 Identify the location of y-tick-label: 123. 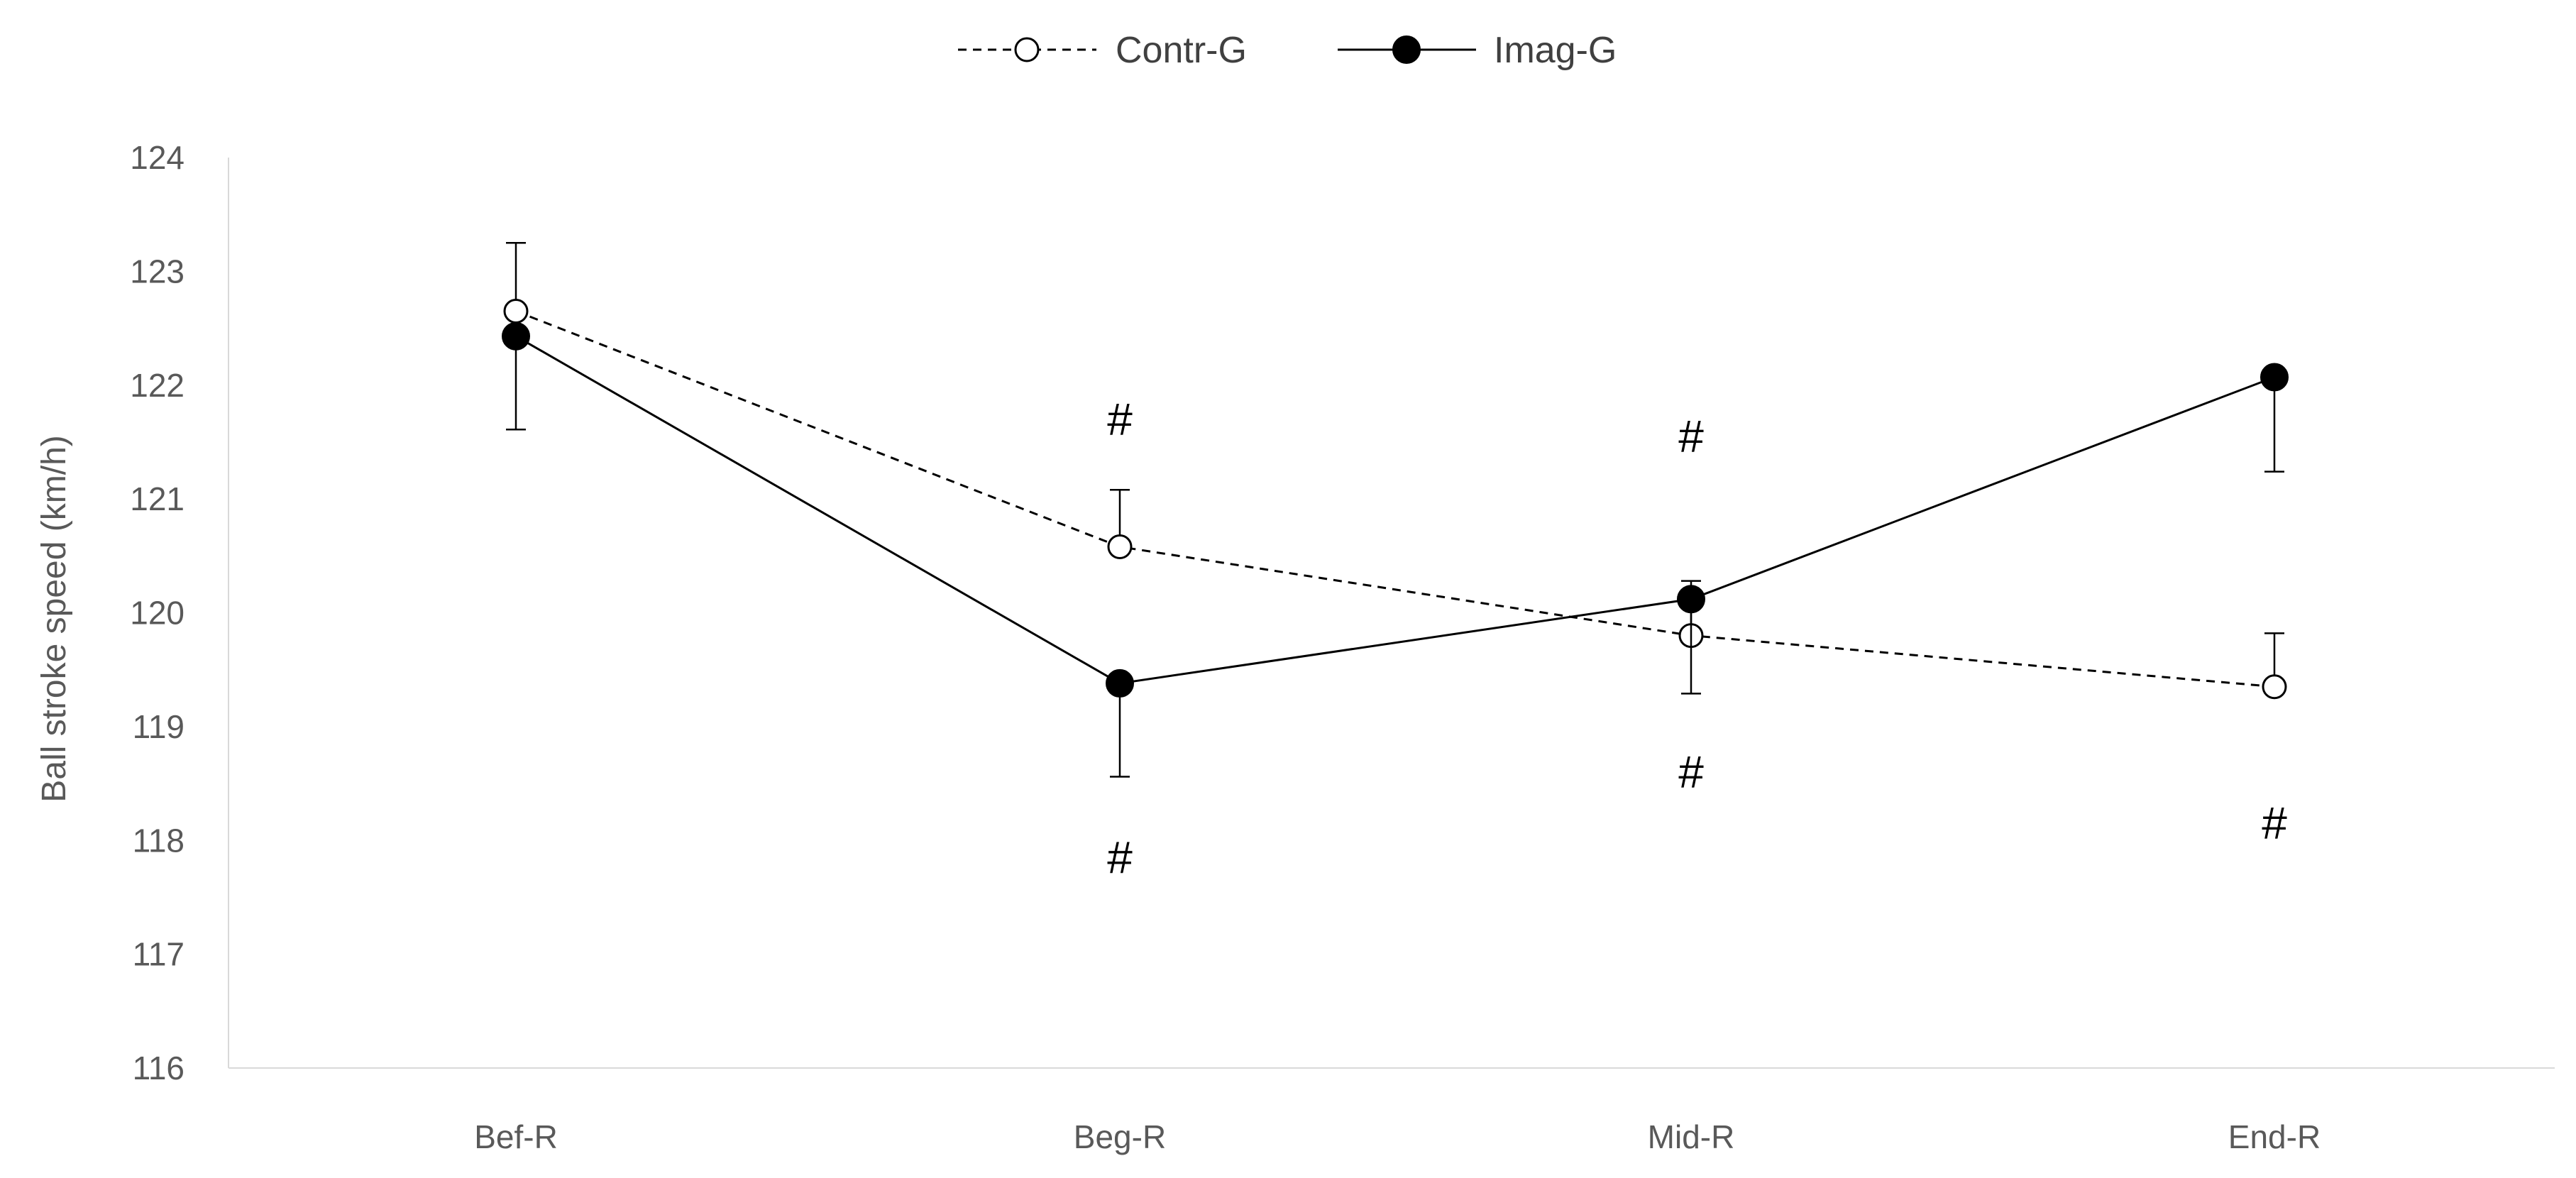
(157, 271).